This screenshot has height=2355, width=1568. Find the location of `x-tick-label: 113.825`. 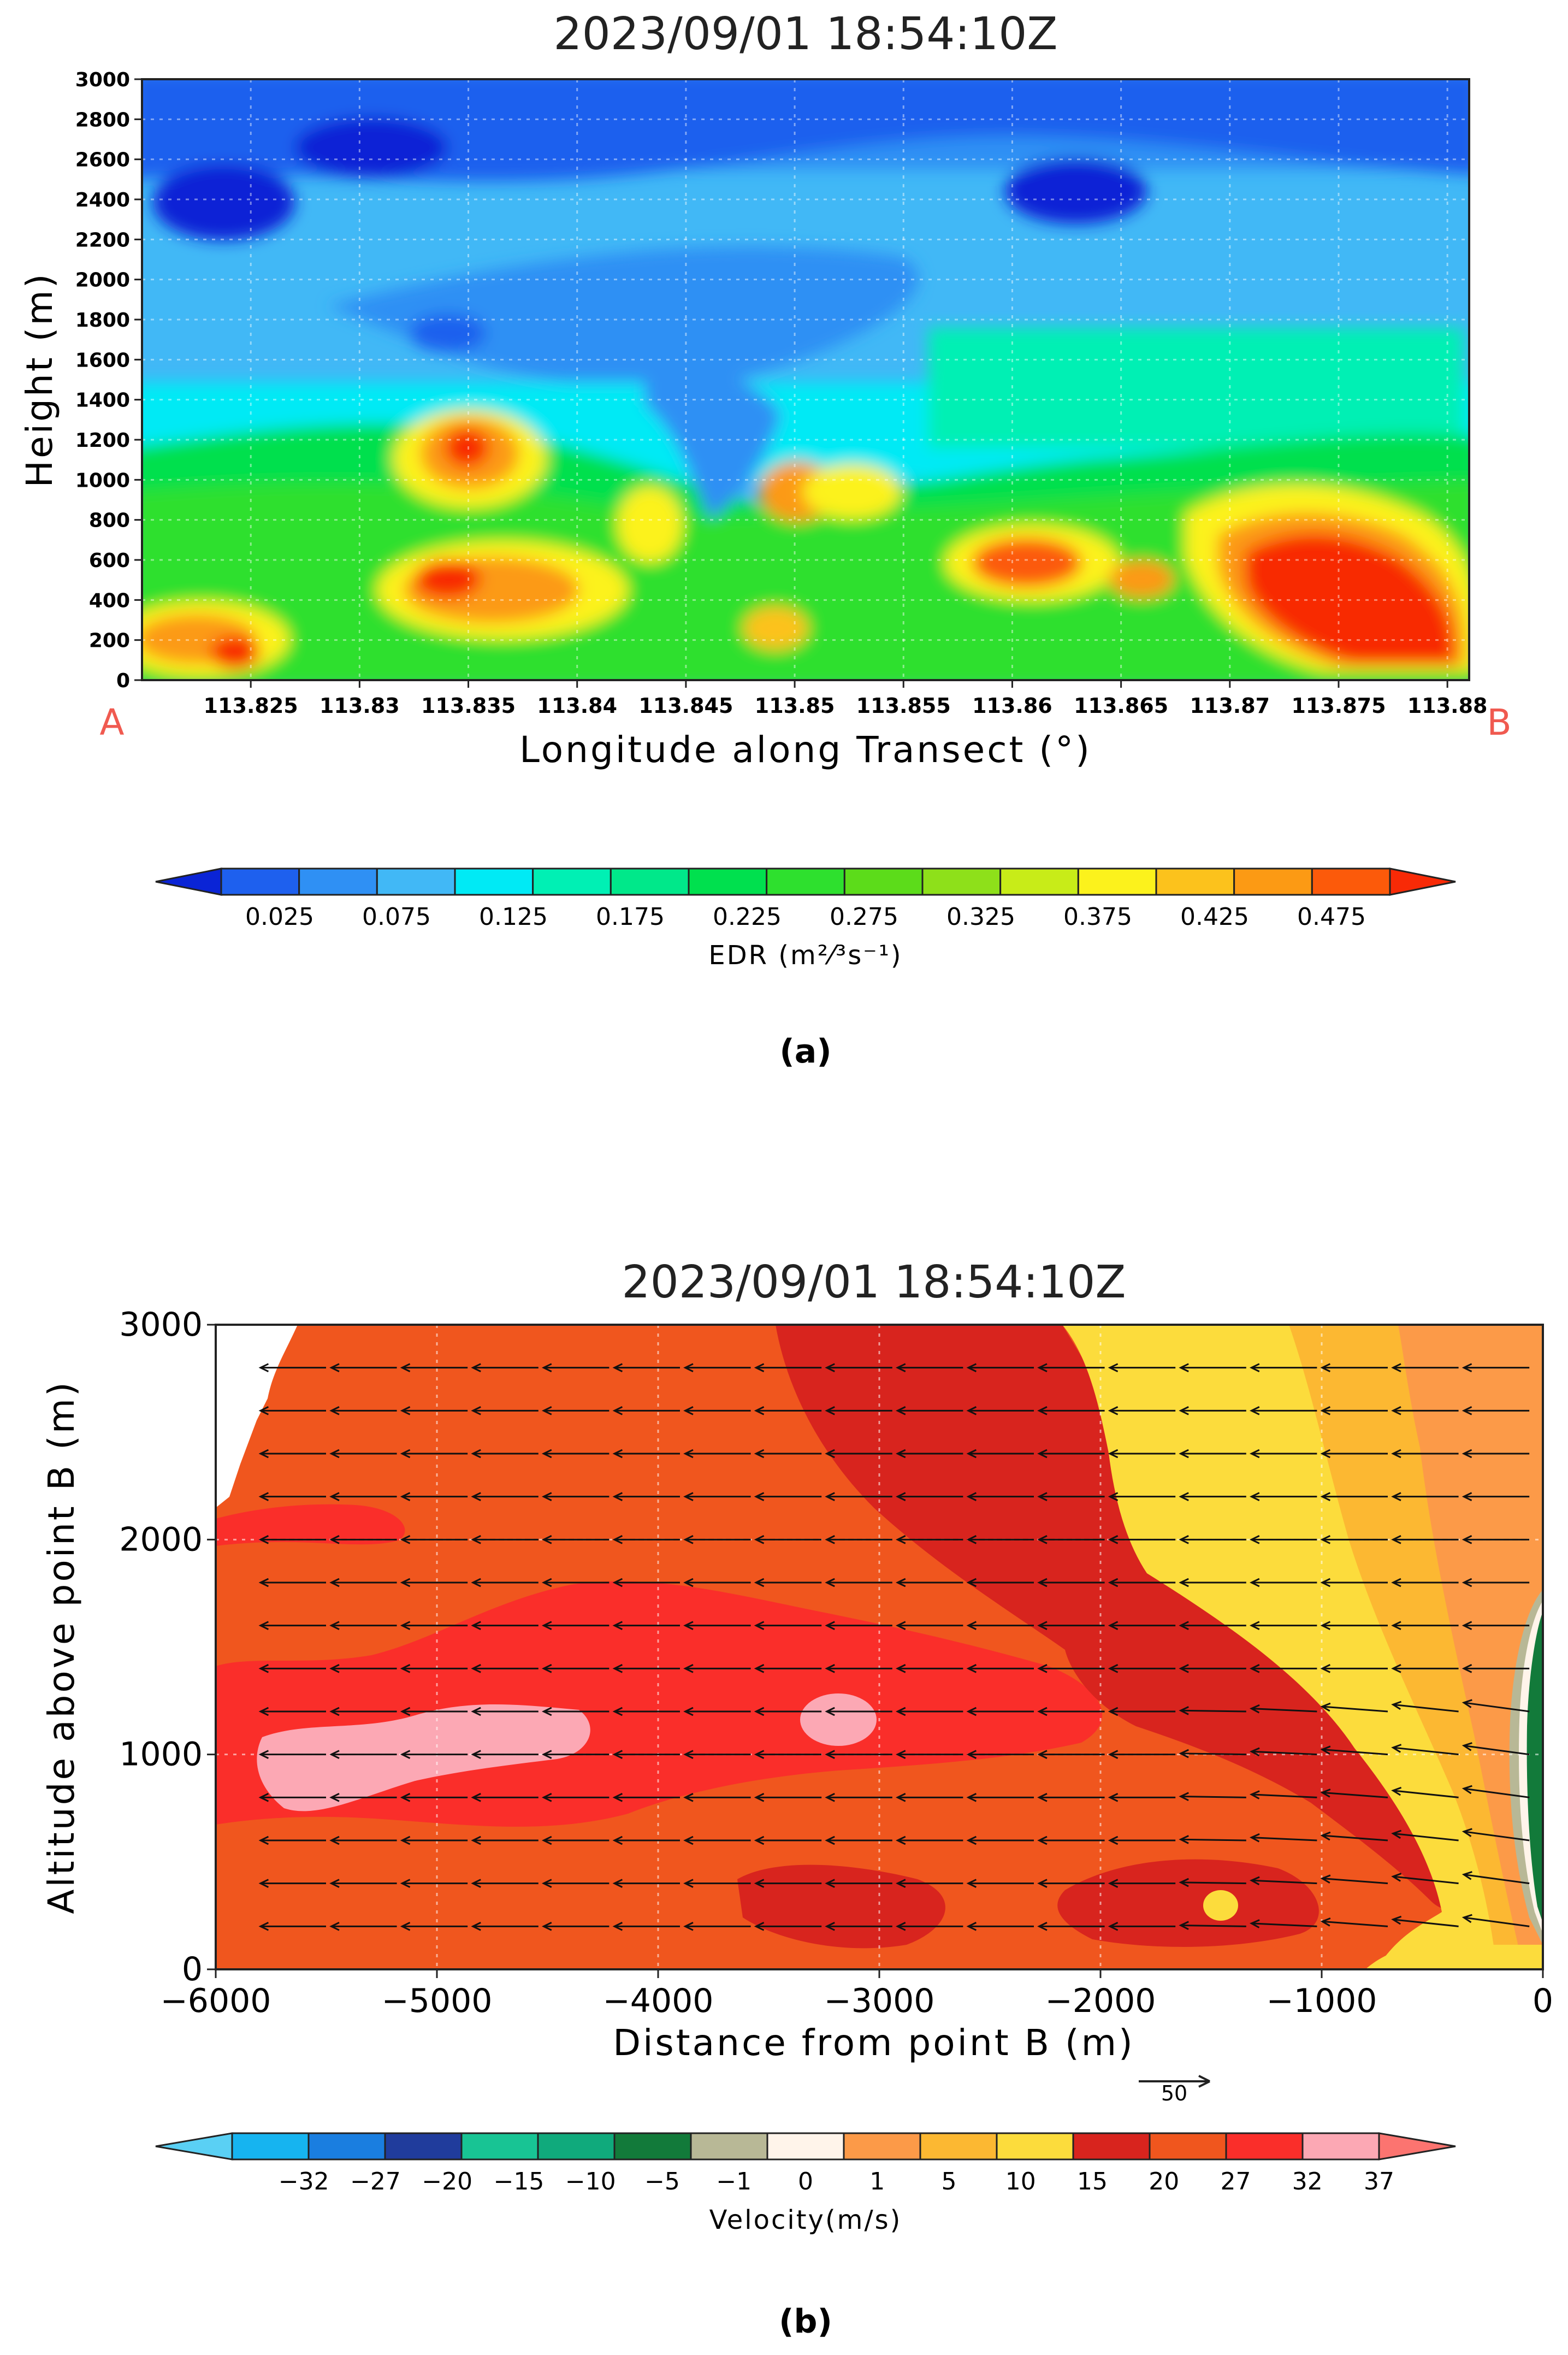

x-tick-label: 113.825 is located at coordinates (251, 706).